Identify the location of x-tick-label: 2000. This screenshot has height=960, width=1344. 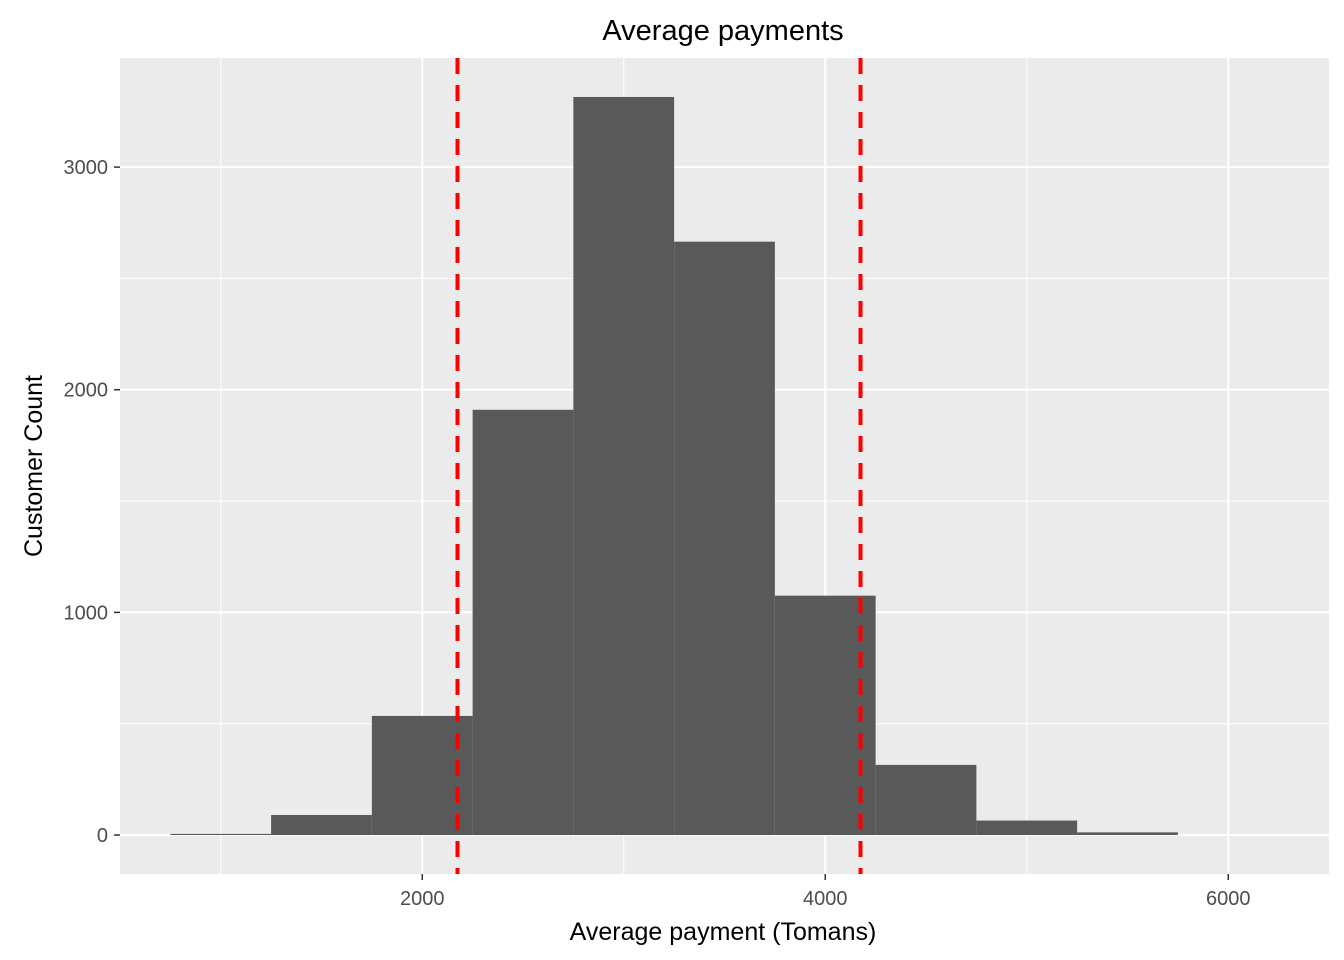
(422, 899).